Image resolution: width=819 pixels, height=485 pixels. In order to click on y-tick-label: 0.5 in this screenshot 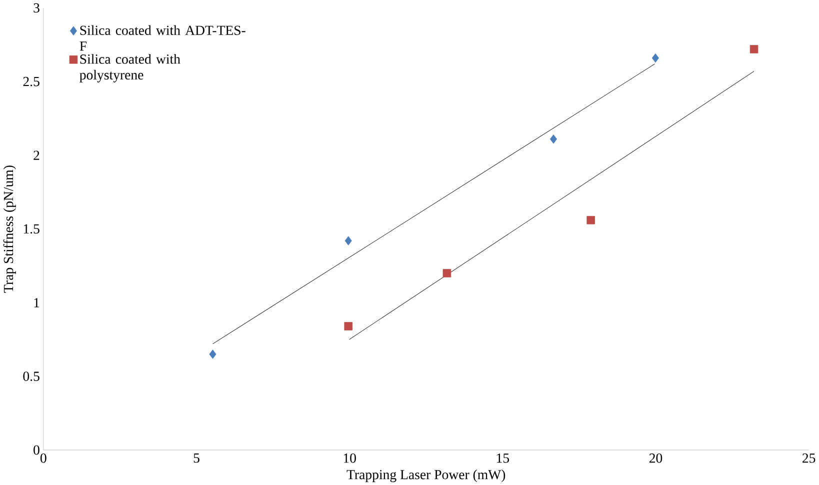, I will do `click(31, 376)`.